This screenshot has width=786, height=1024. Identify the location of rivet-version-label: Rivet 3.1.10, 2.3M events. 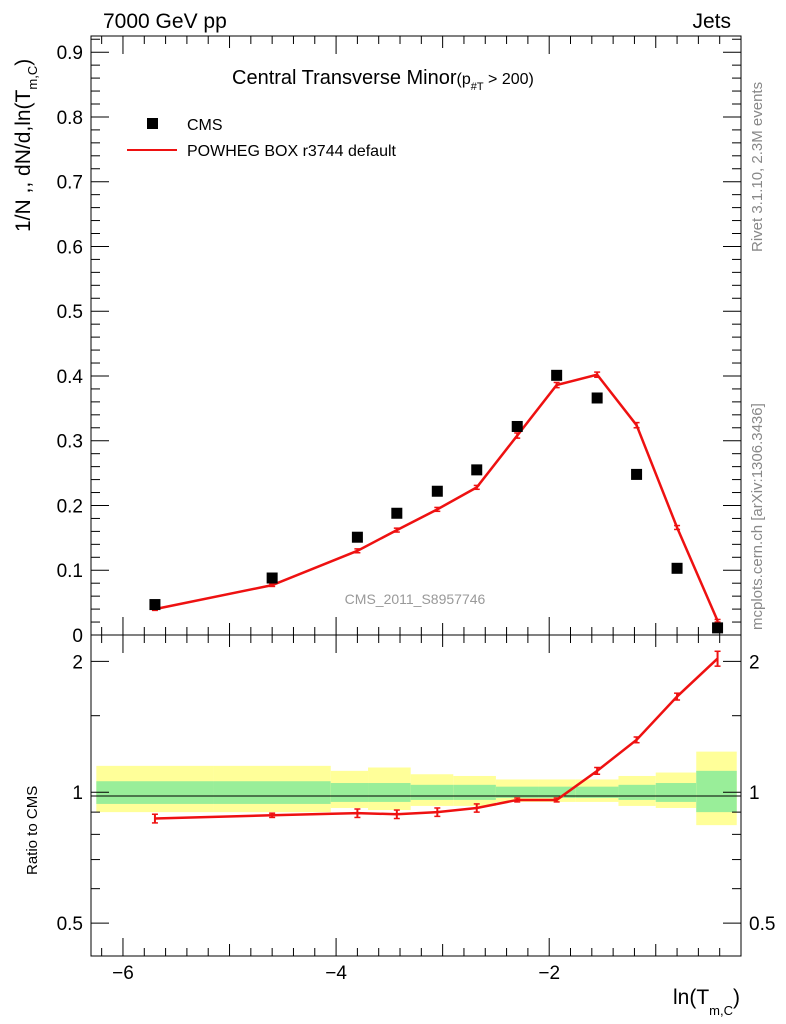
(757, 167).